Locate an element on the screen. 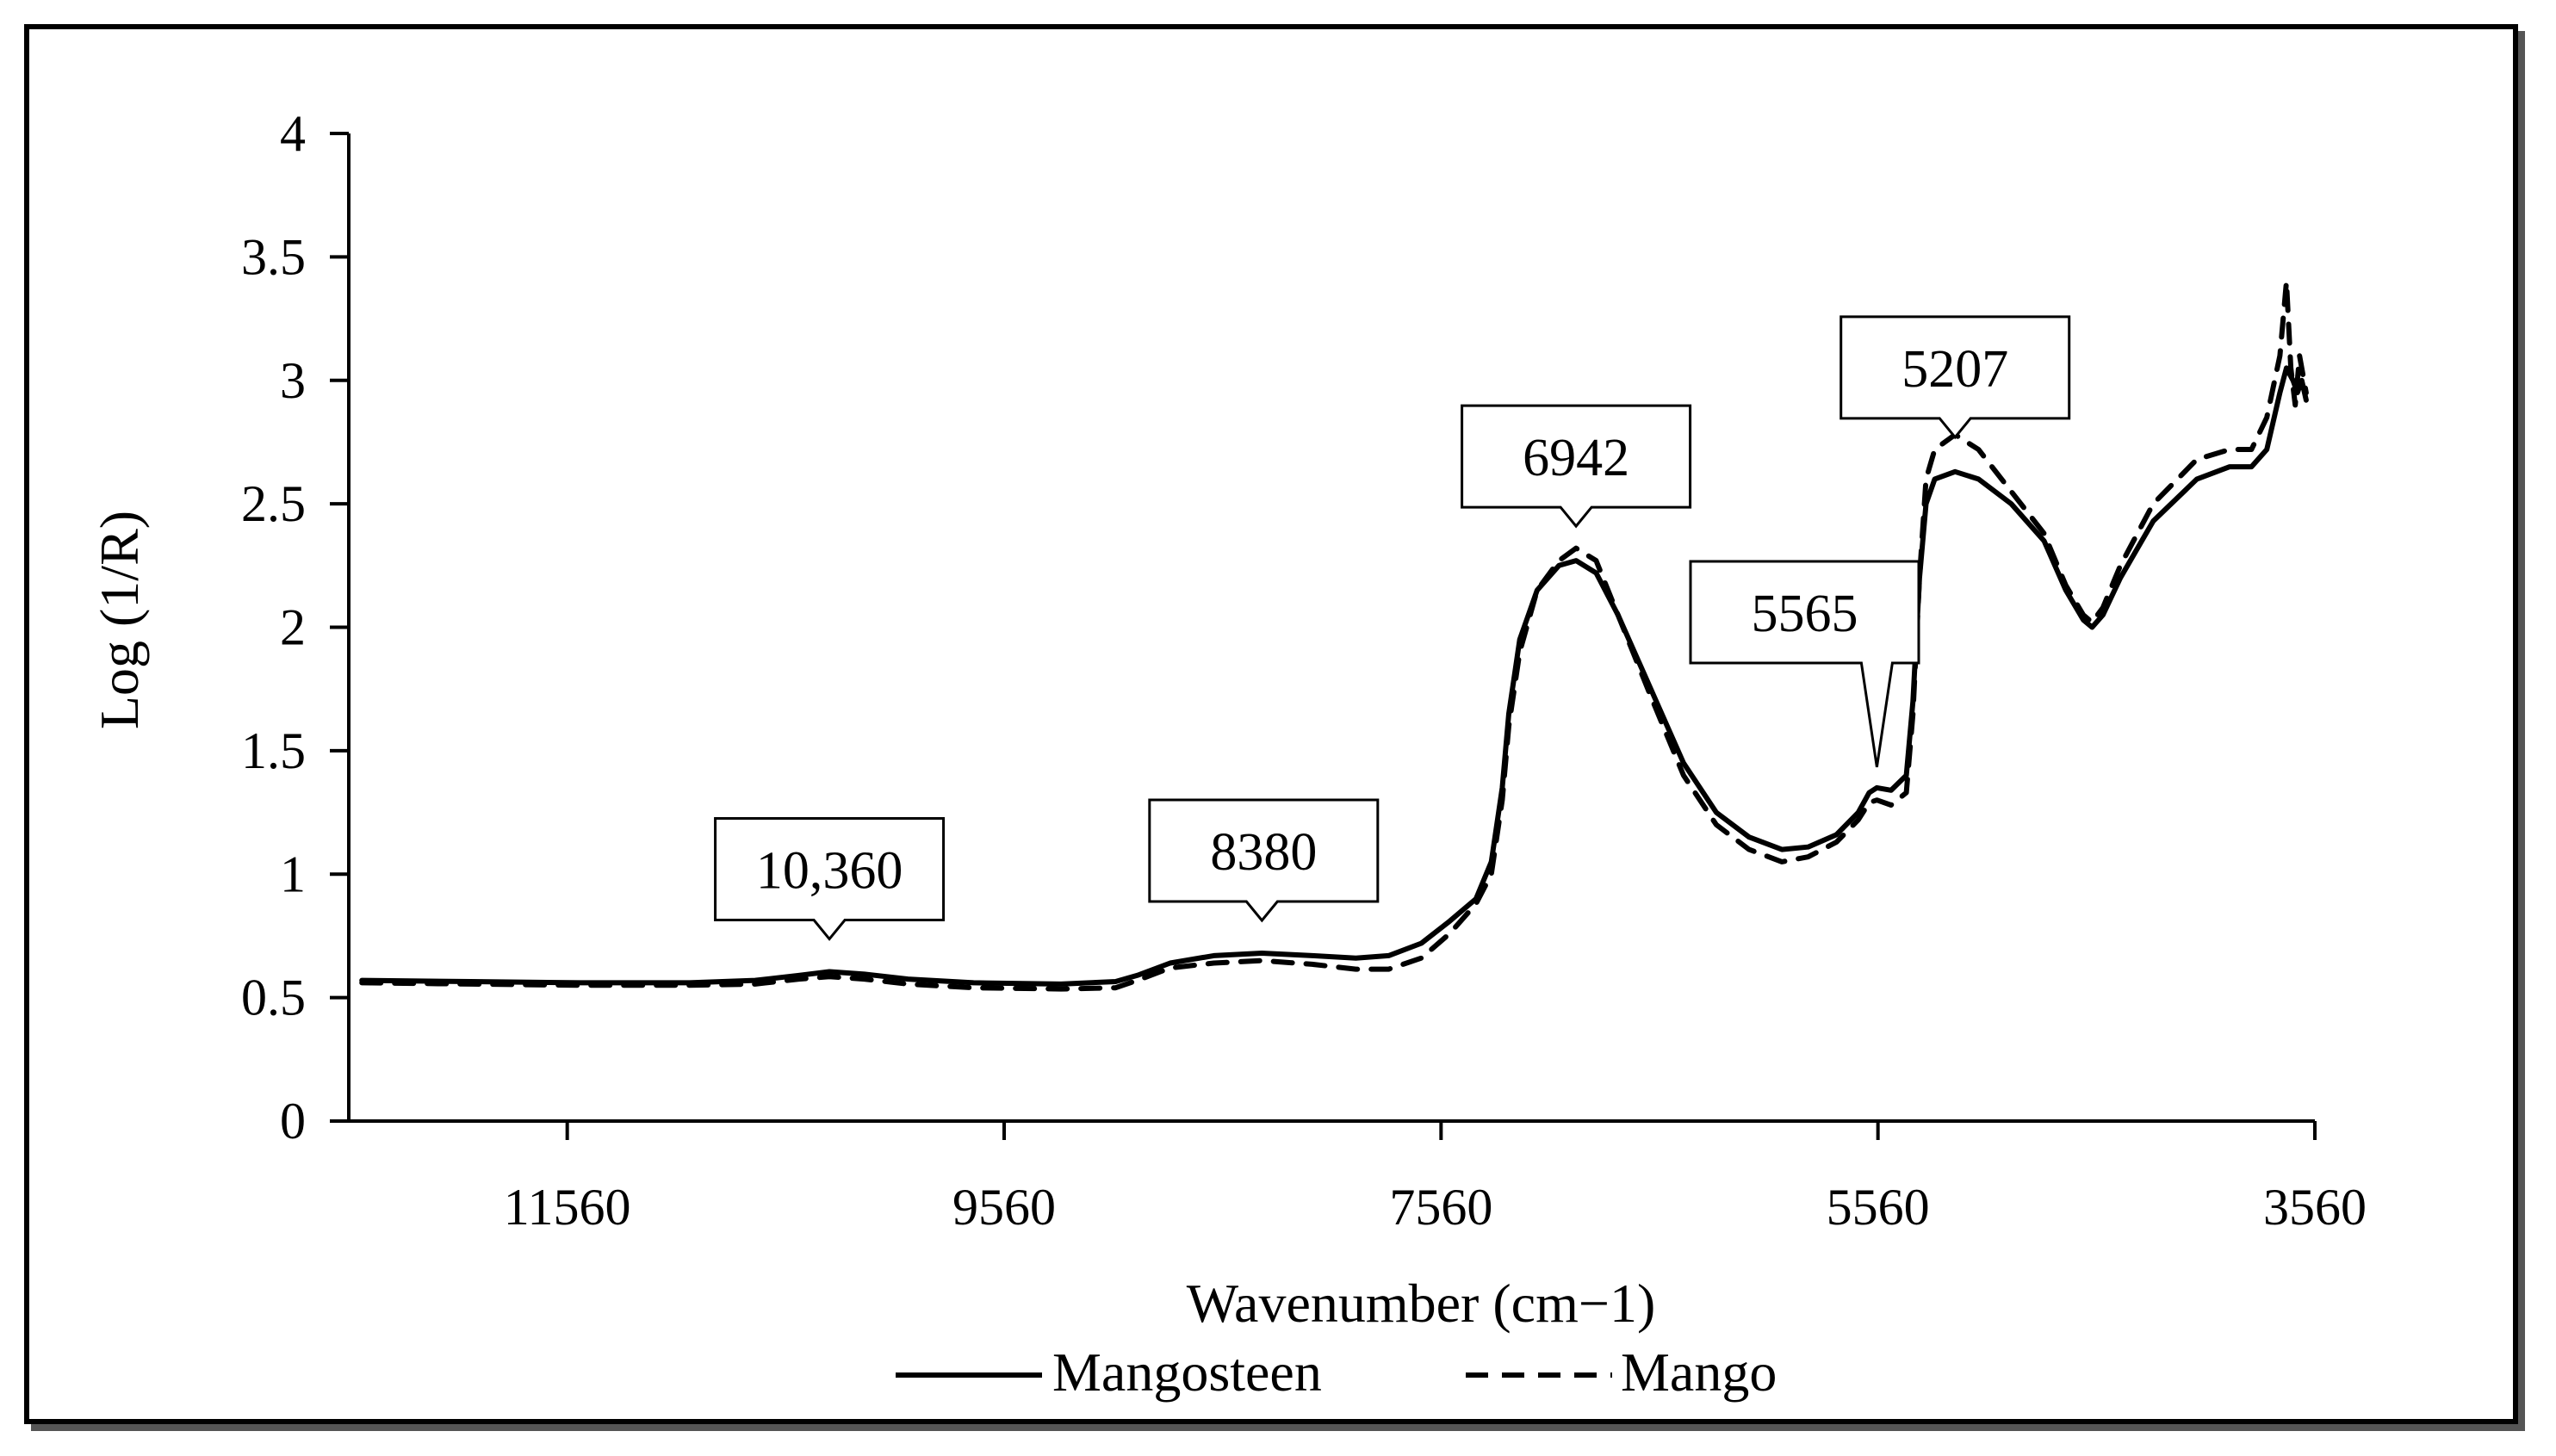  x-tick-label: 11560 is located at coordinates (568, 1208).